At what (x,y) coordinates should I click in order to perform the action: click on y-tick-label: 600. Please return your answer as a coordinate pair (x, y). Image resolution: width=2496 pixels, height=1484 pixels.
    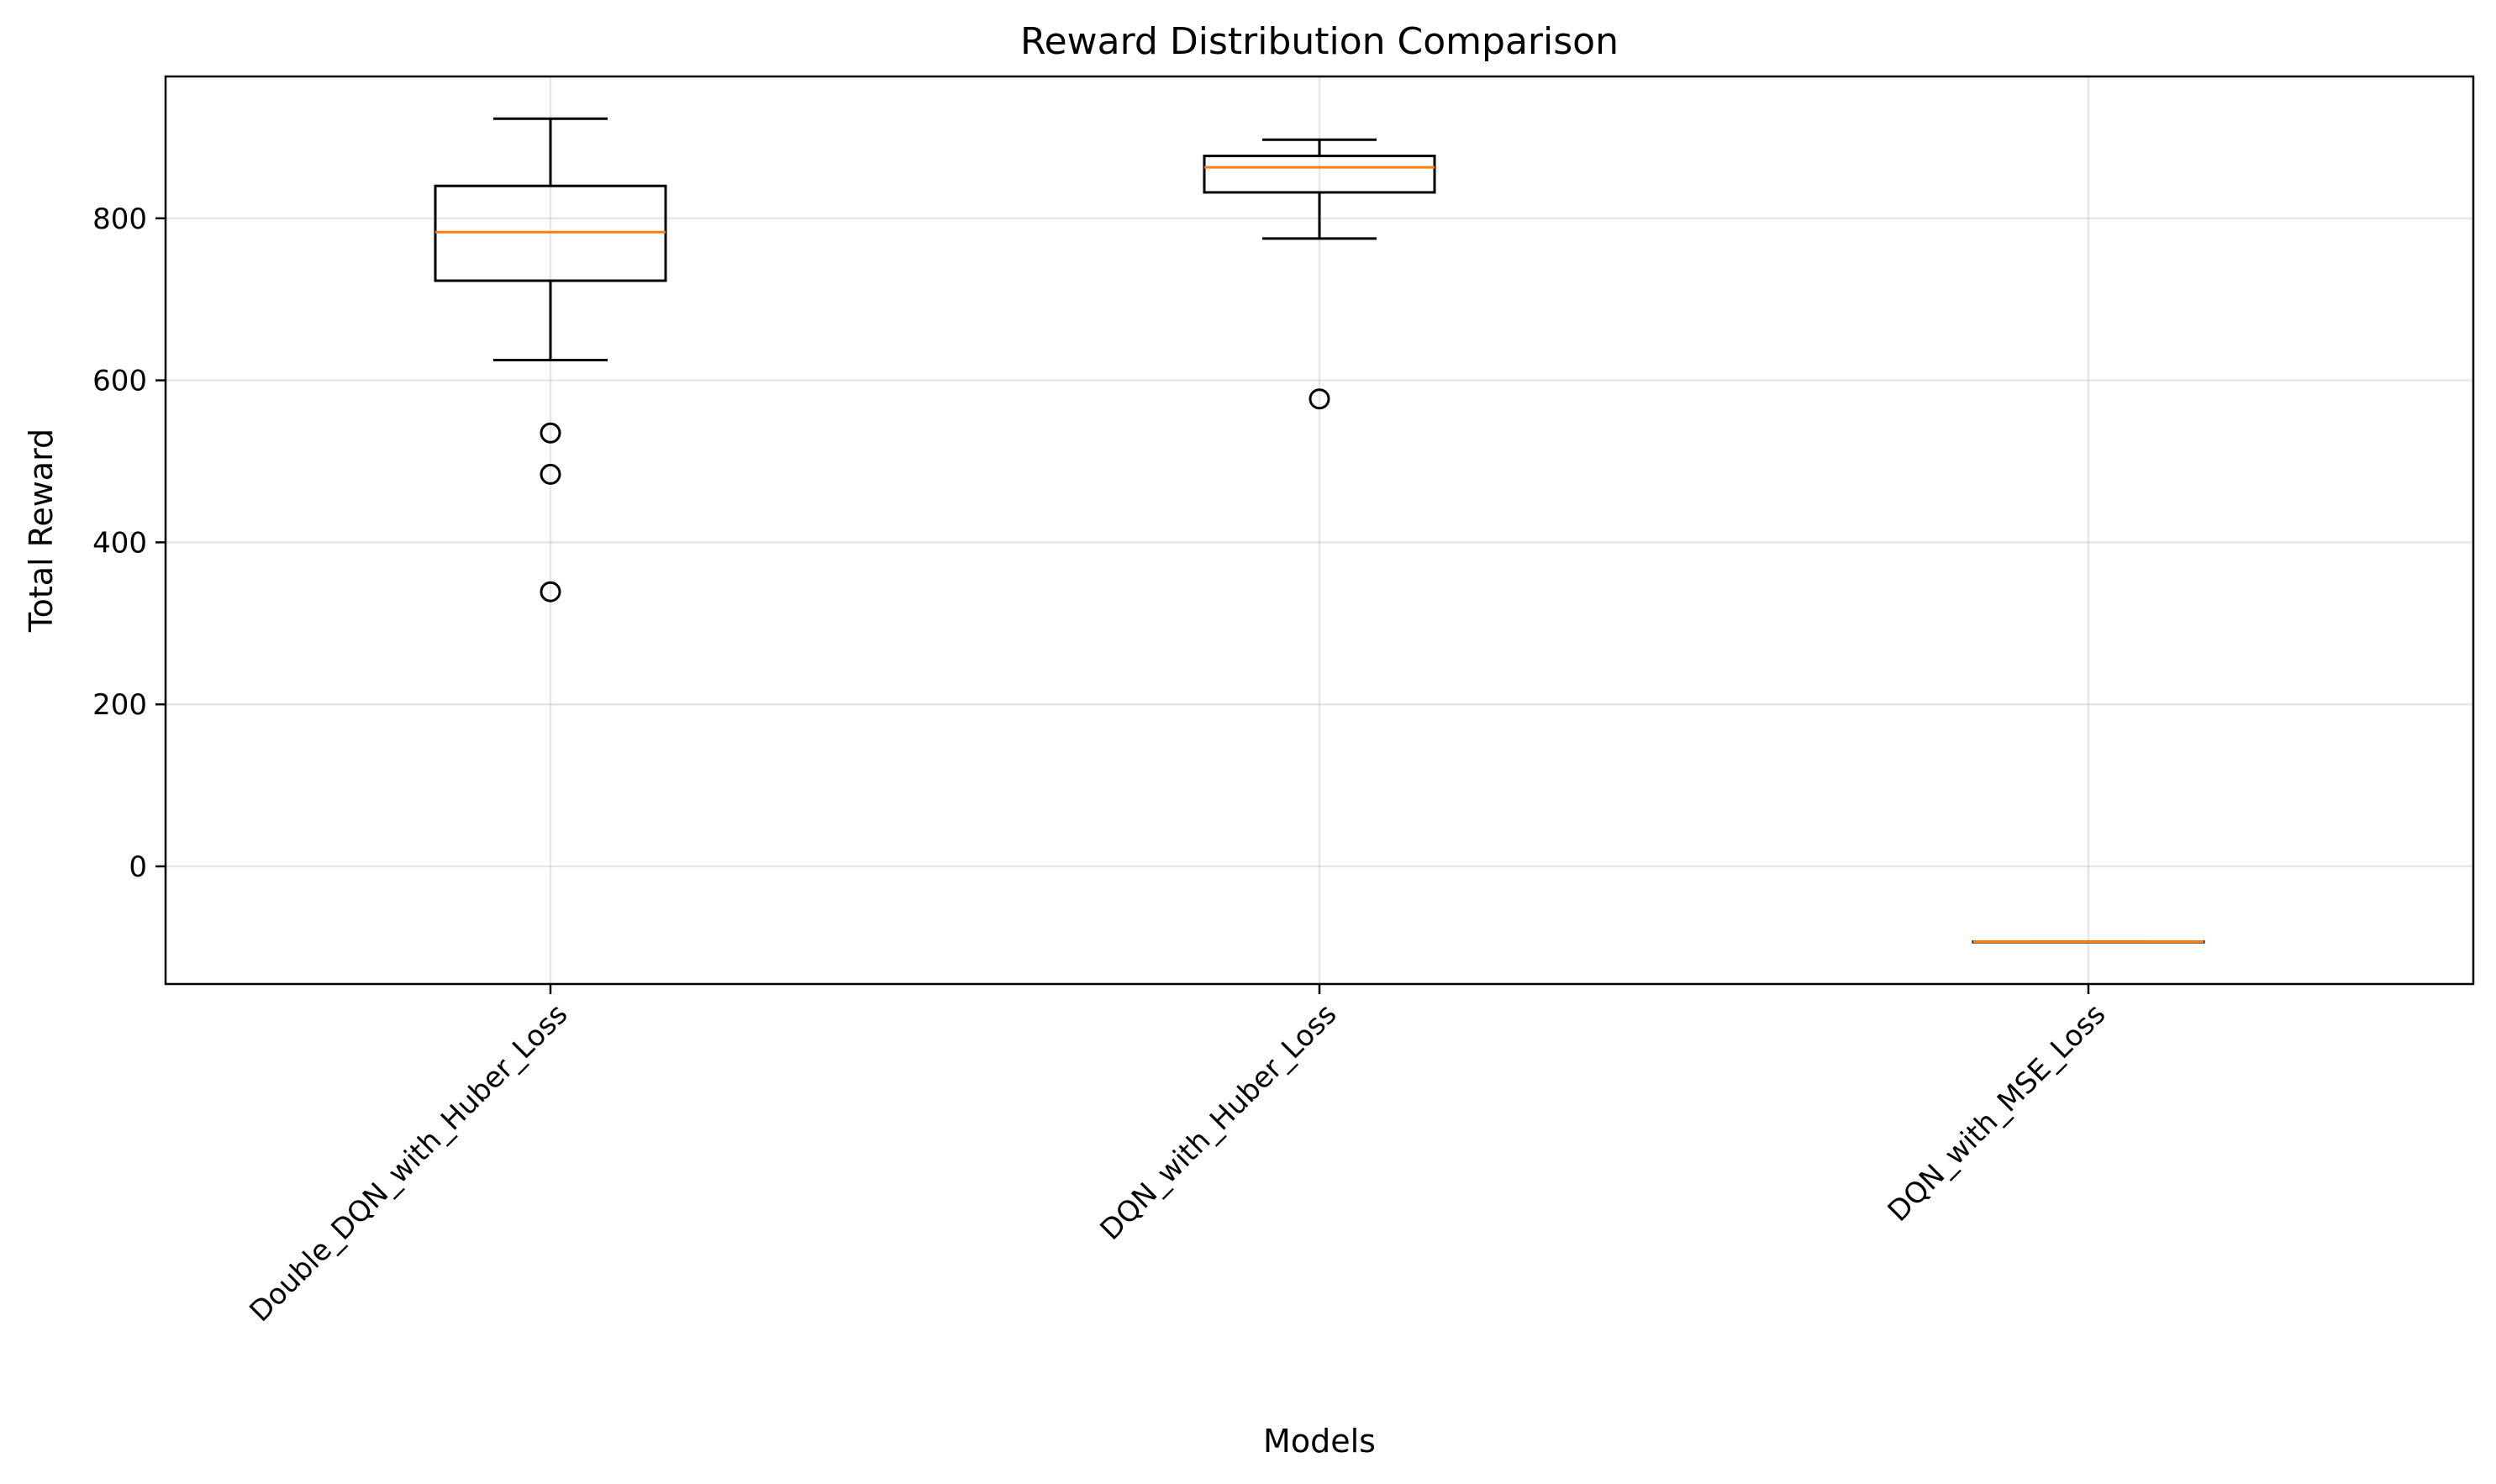
    Looking at the image, I should click on (120, 382).